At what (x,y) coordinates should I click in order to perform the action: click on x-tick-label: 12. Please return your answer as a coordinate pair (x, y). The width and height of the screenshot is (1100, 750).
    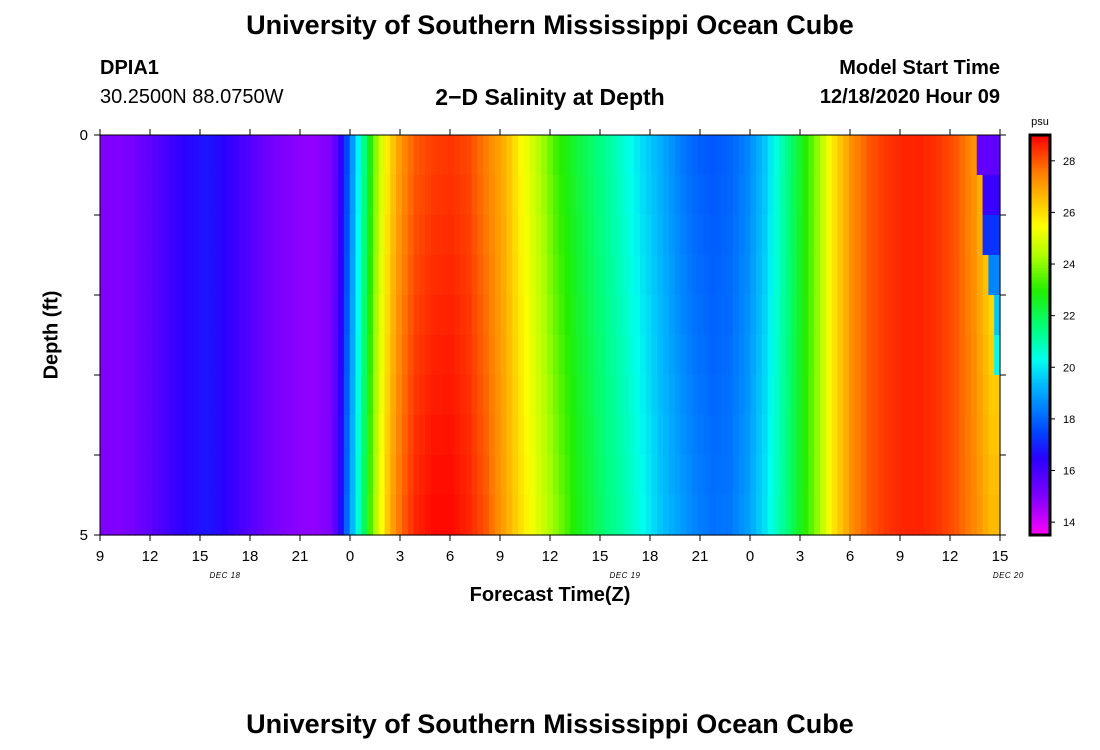
    Looking at the image, I should click on (550, 556).